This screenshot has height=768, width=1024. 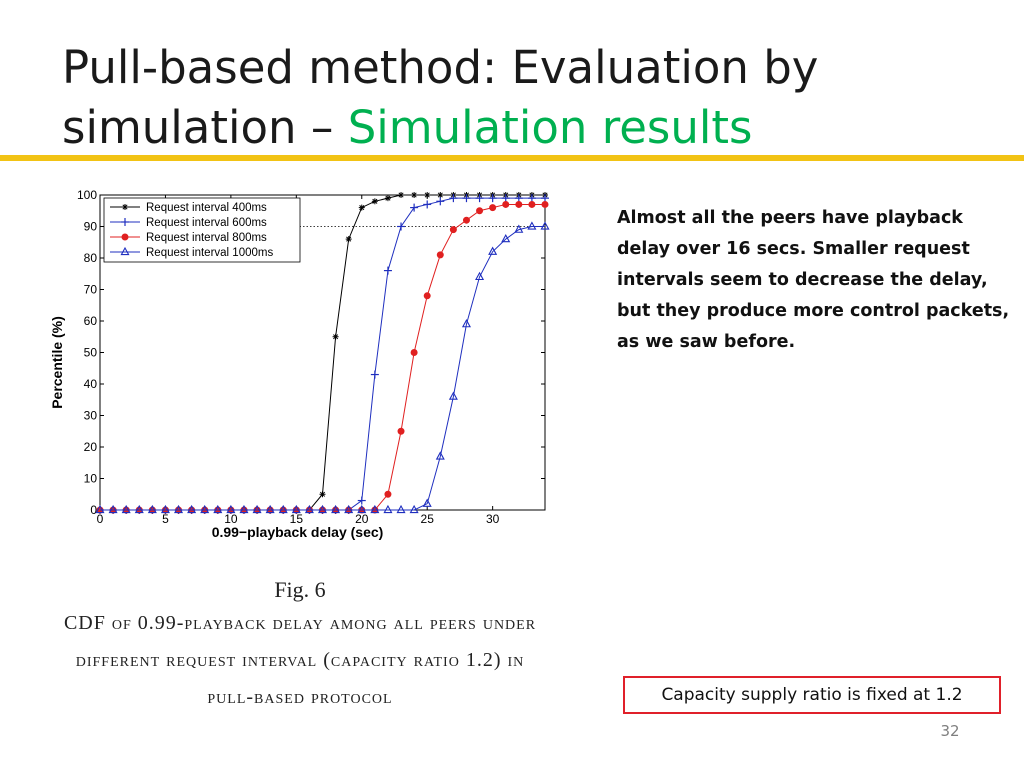 What do you see at coordinates (91, 227) in the screenshot?
I see `y-tick-label: 90` at bounding box center [91, 227].